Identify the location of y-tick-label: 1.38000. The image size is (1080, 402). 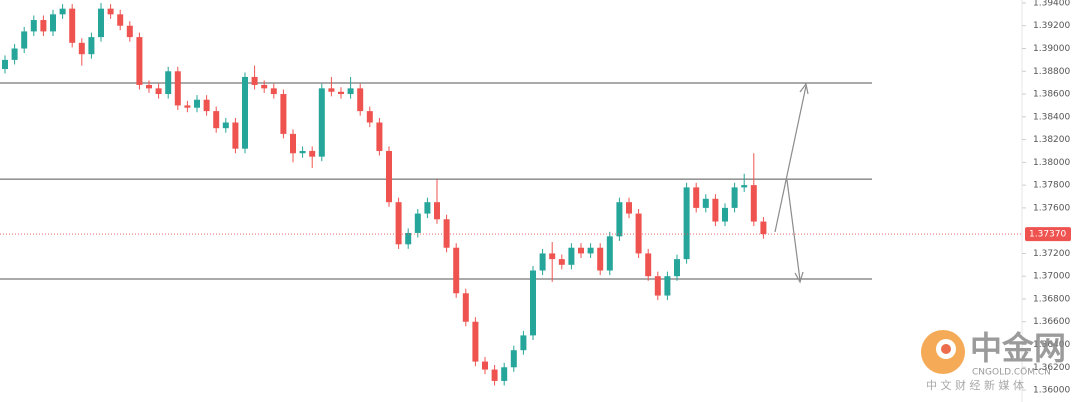
(1051, 163).